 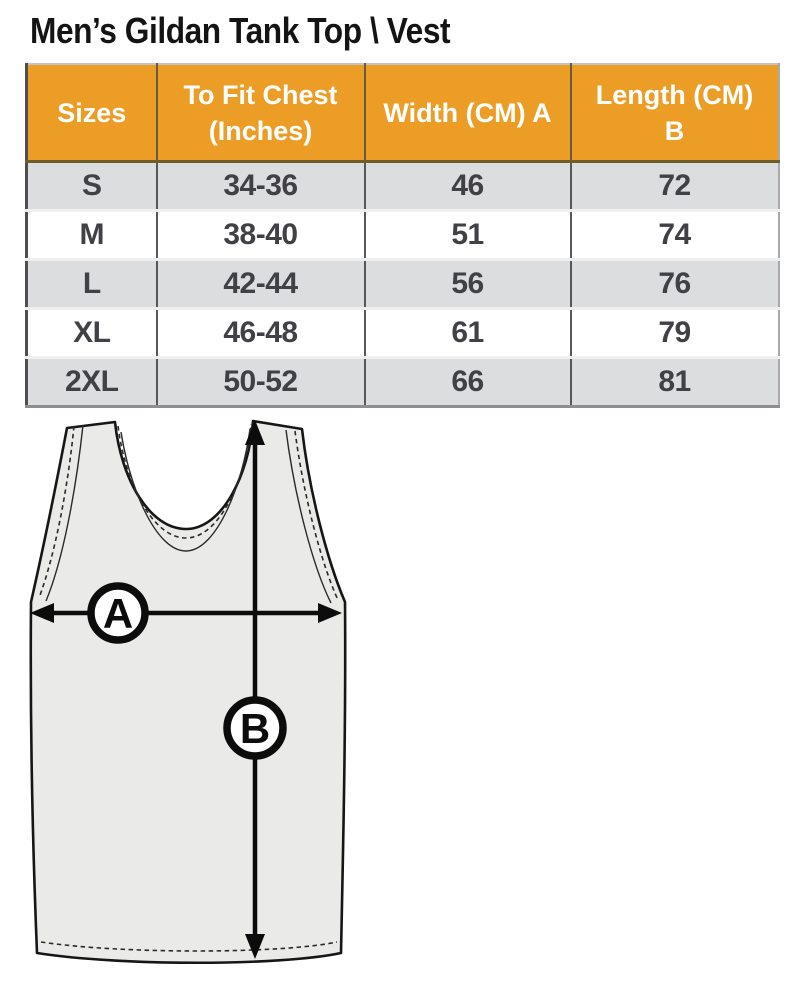 What do you see at coordinates (261, 332) in the screenshot?
I see `chest-cell: 46-48` at bounding box center [261, 332].